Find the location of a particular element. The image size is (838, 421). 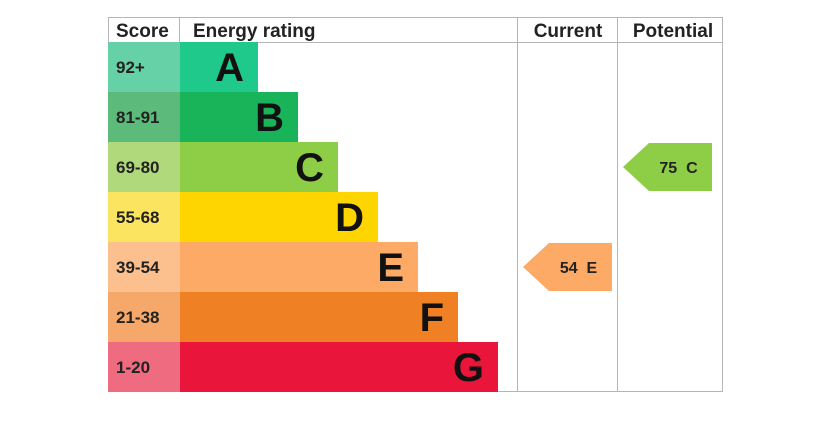

score-cell-f is located at coordinates (144, 317).